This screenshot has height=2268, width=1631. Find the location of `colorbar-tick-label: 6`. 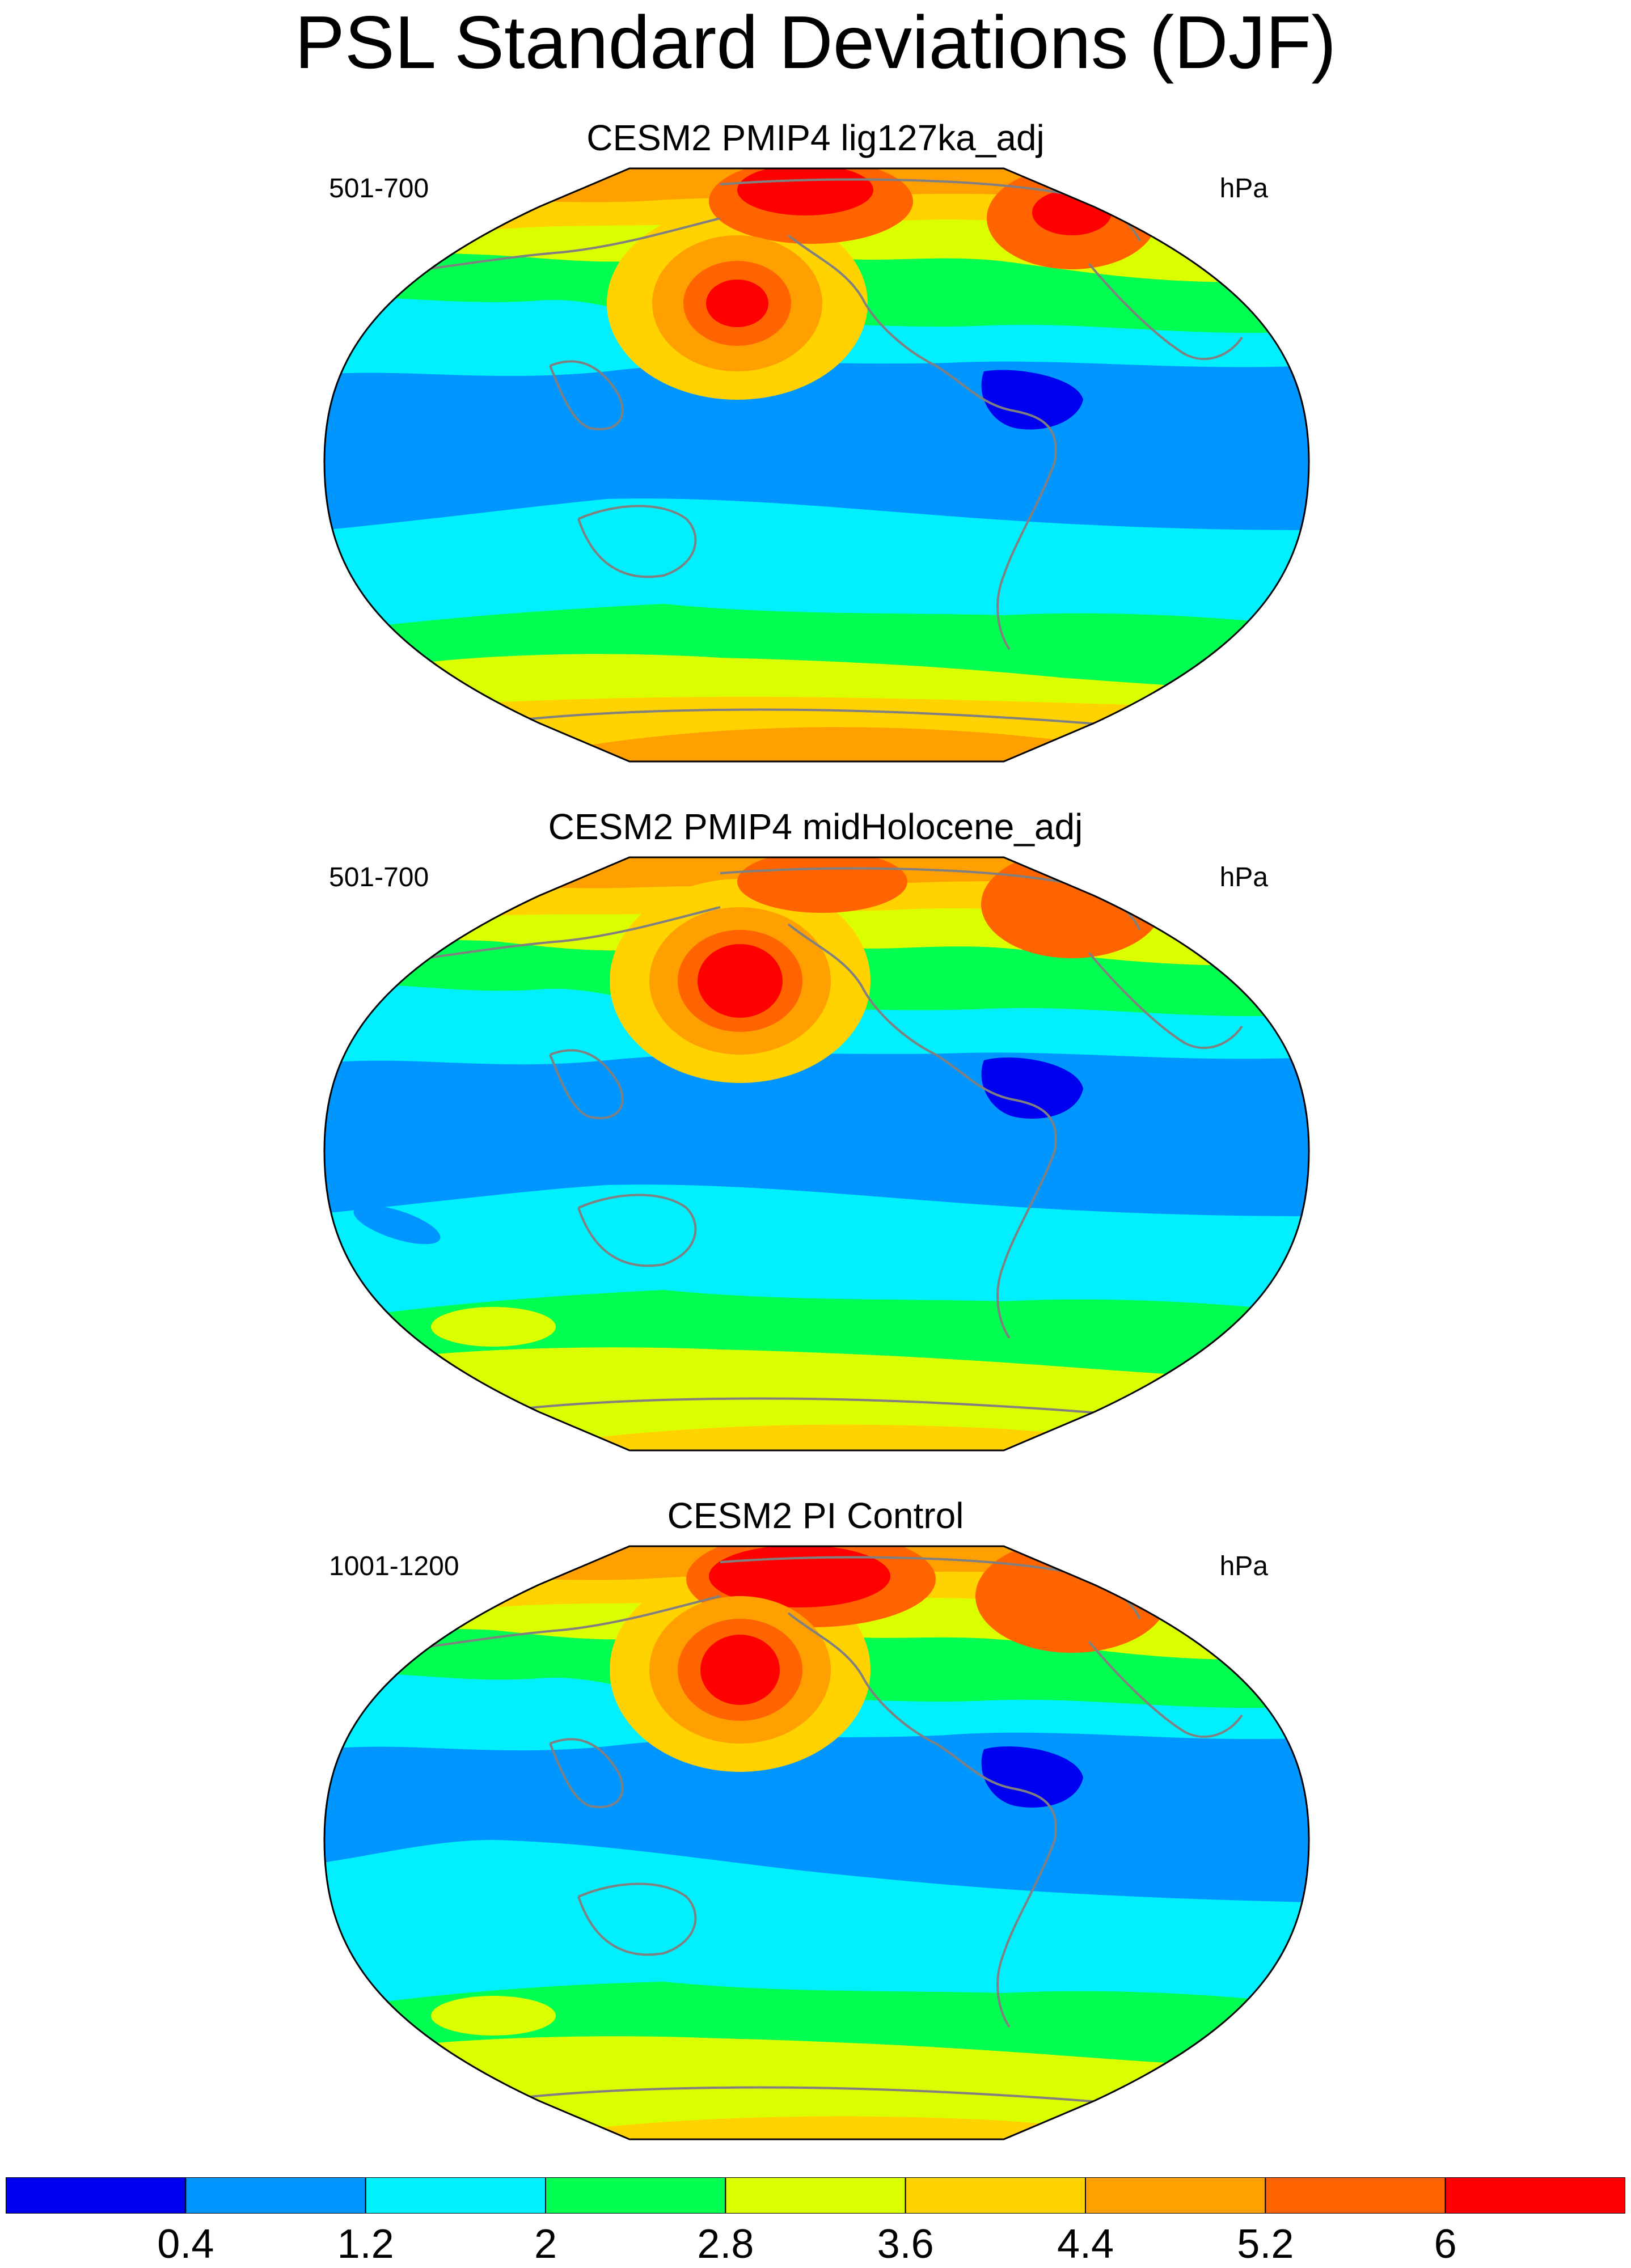

colorbar-tick-label: 6 is located at coordinates (1445, 2244).